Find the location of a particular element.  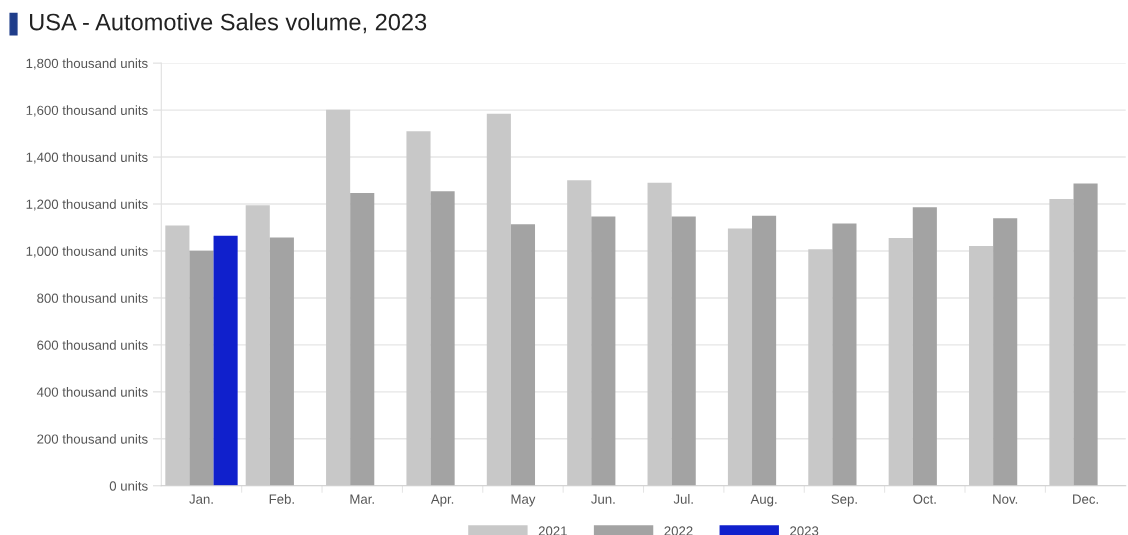

x-tick-label: Apr. is located at coordinates (442, 500).